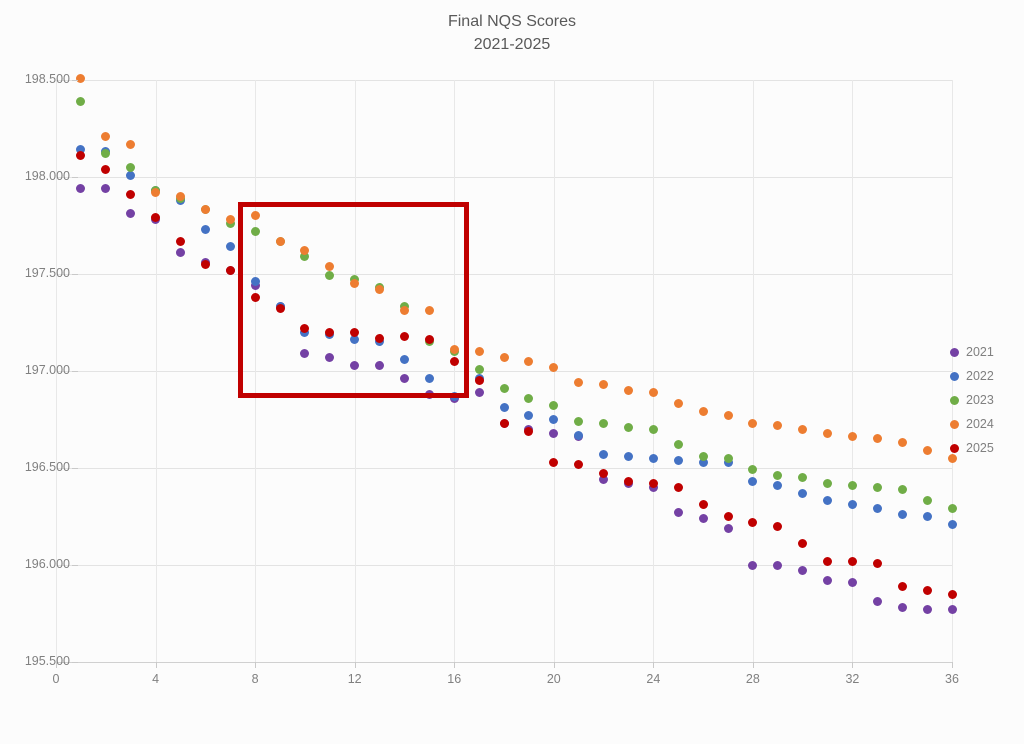 The width and height of the screenshot is (1024, 744). I want to click on x-axis-tick-label: 32, so click(852, 679).